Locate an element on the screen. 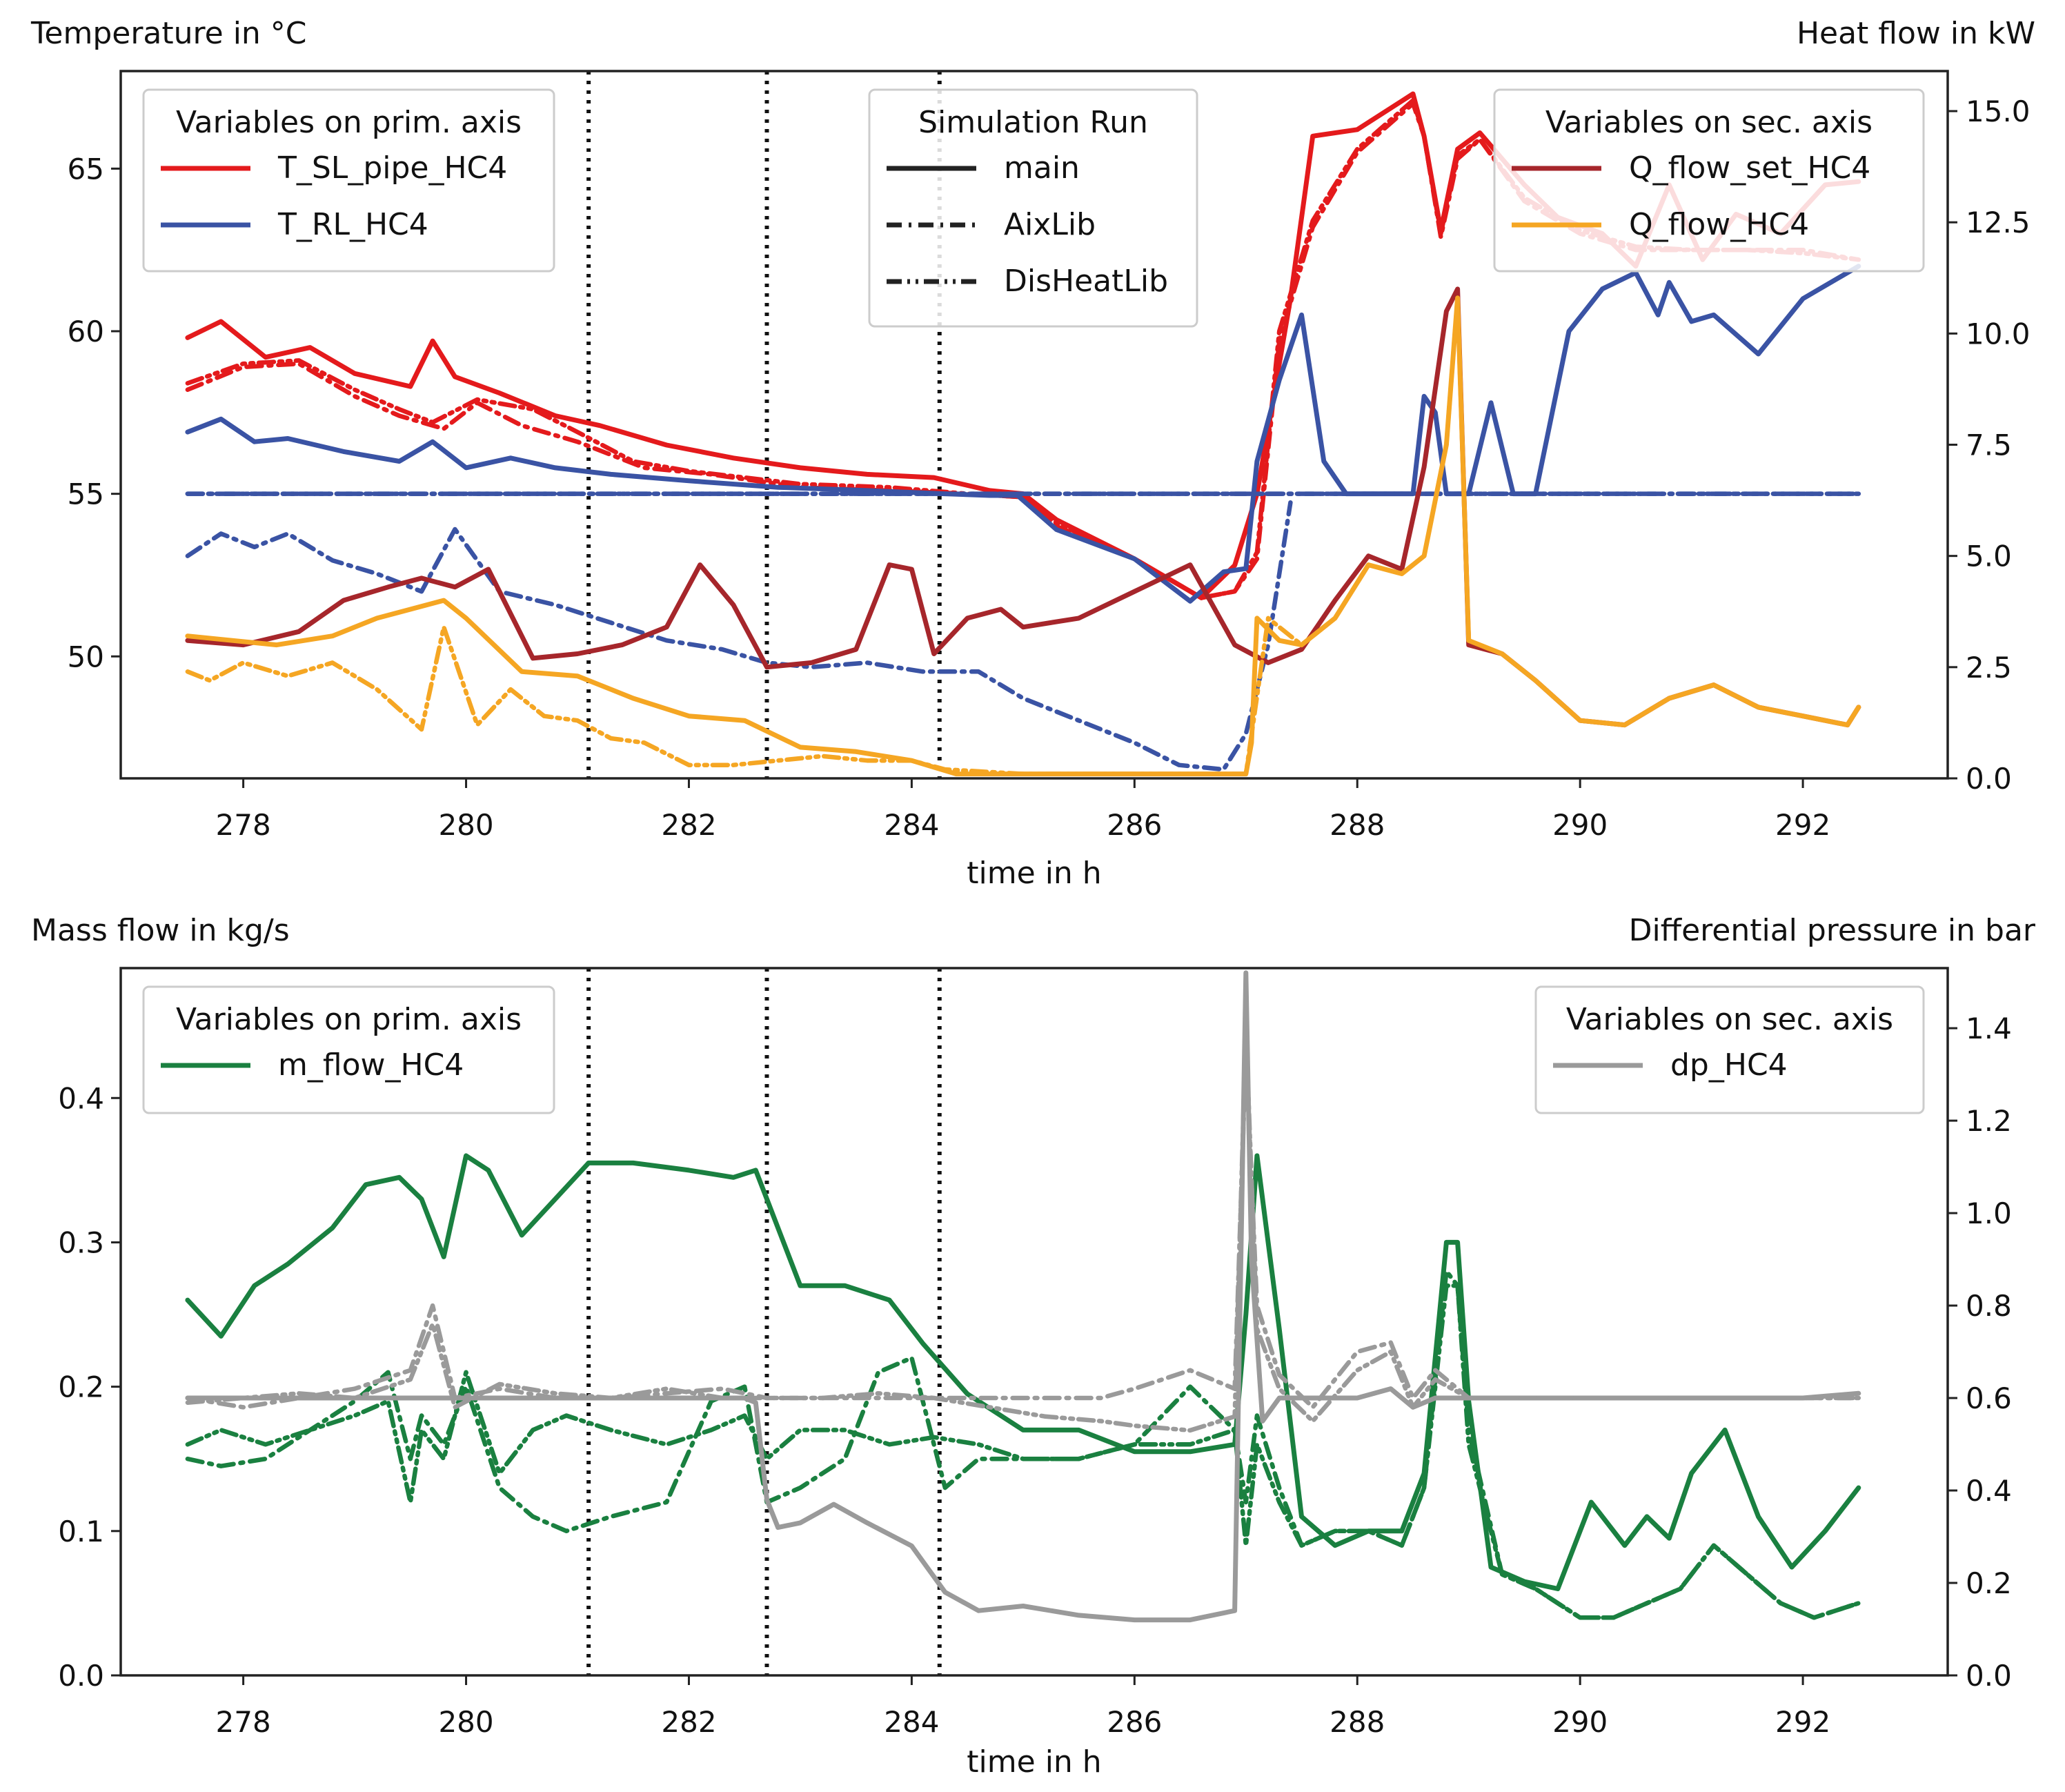 This screenshot has height=1792, width=2065. legend-entry-label: DisHeatLib is located at coordinates (1086, 281).